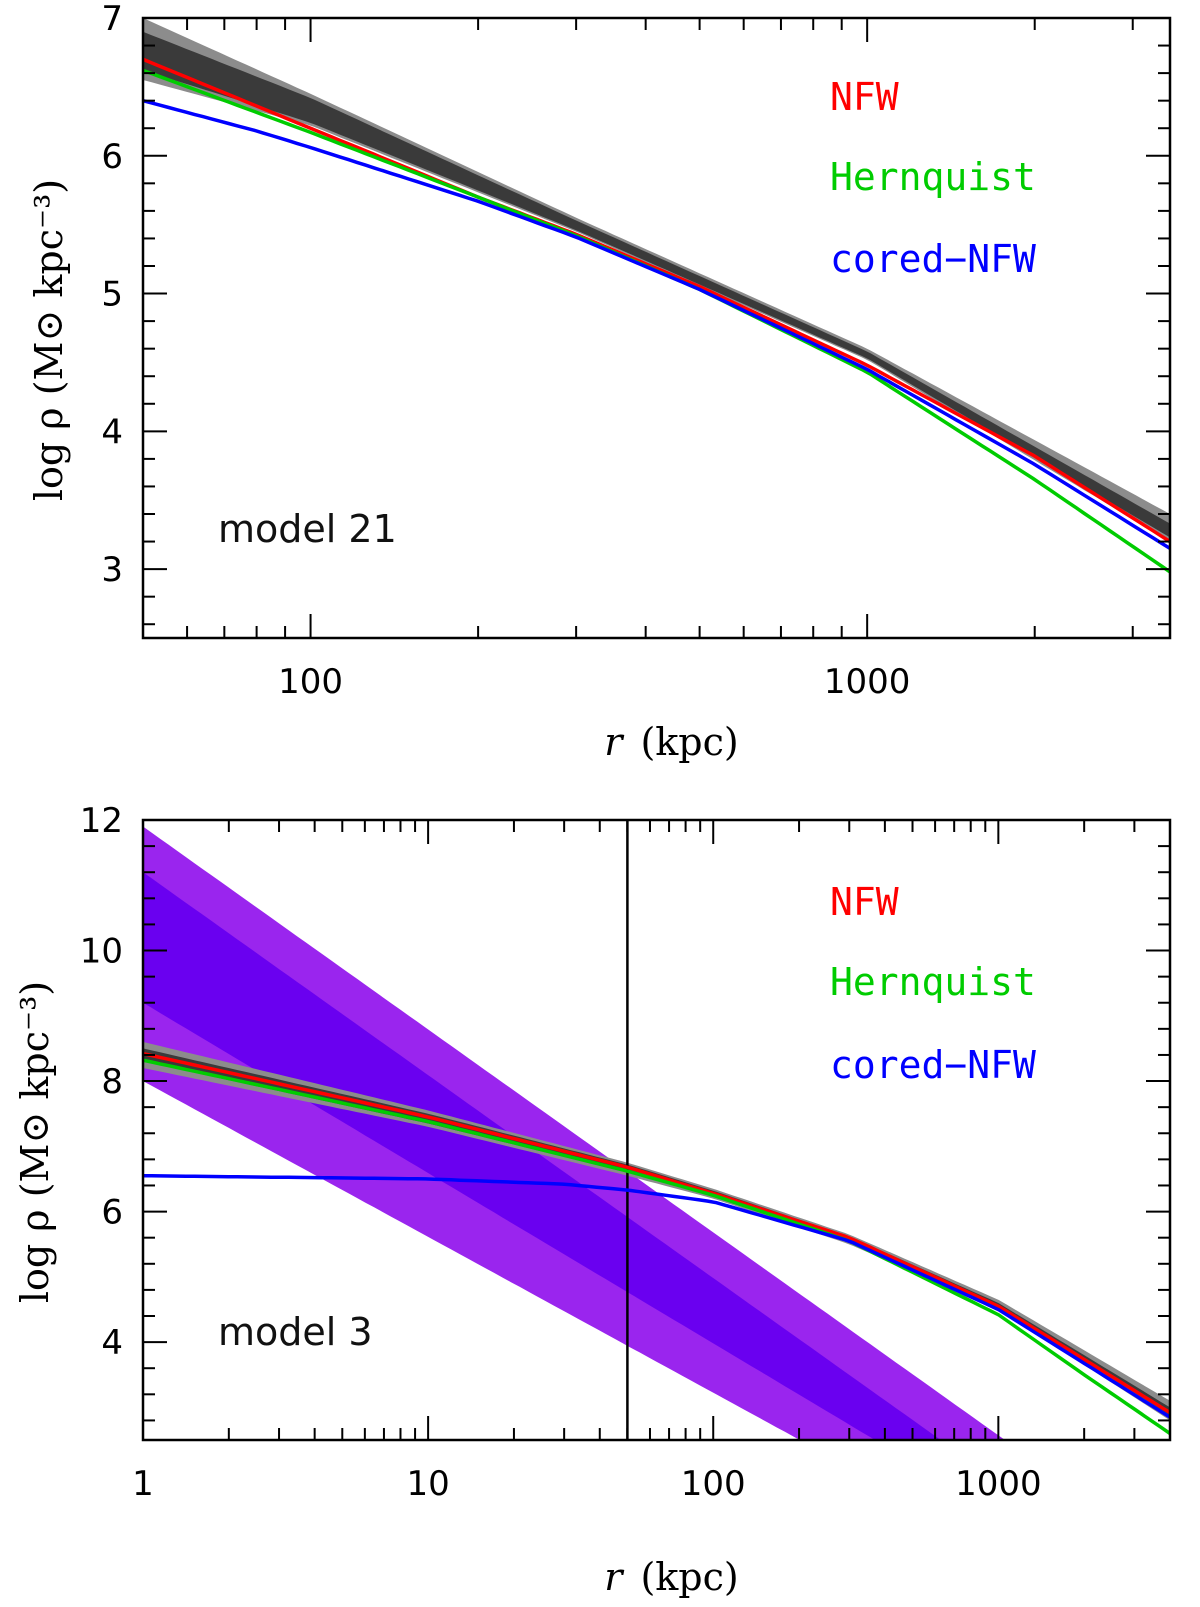 Image resolution: width=1200 pixels, height=1607 pixels. Describe the element at coordinates (112, 1082) in the screenshot. I see `y-tick-label: 8` at that location.